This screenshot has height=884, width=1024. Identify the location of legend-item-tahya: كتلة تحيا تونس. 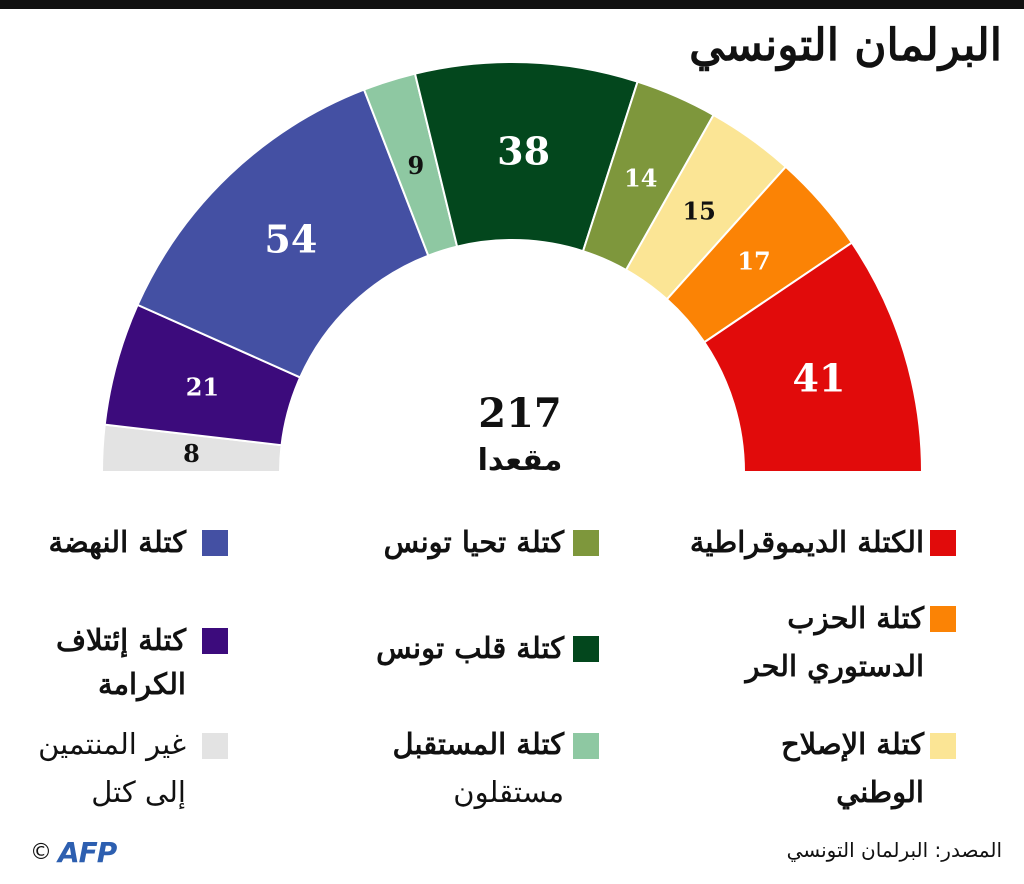
(474, 542).